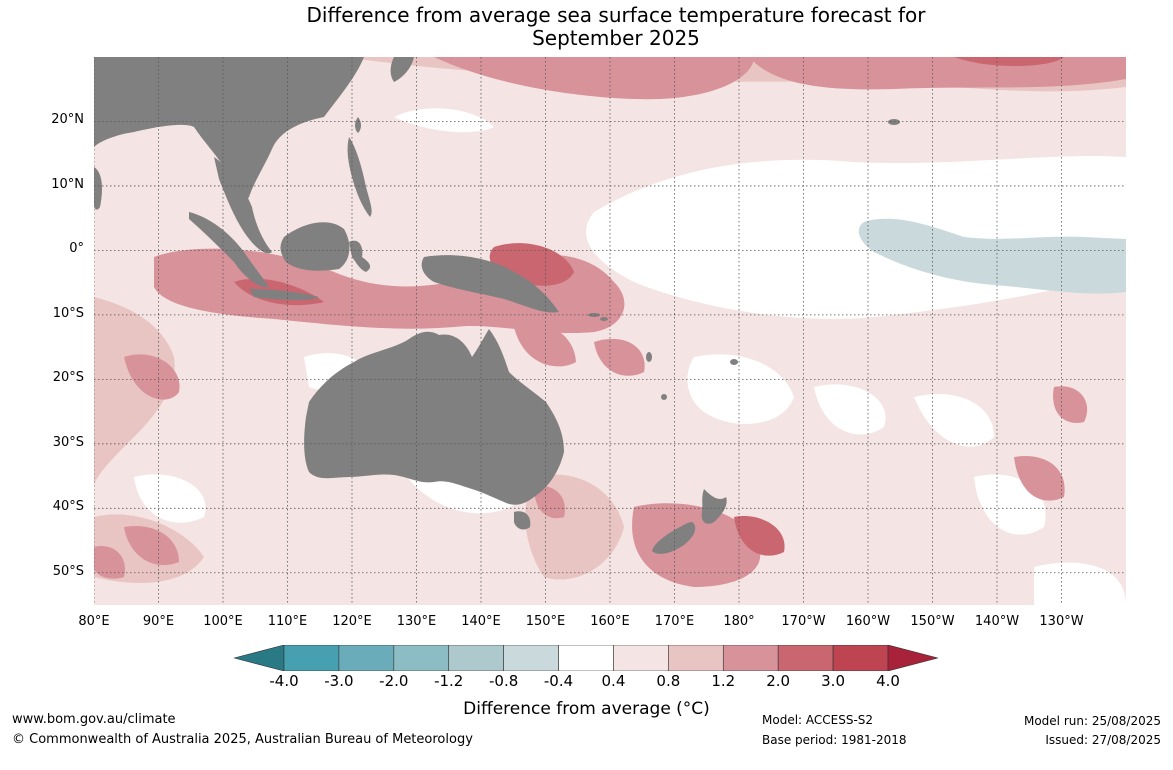 The width and height of the screenshot is (1173, 770). Describe the element at coordinates (503, 681) in the screenshot. I see `colorbar-tick-label: -0.8` at that location.